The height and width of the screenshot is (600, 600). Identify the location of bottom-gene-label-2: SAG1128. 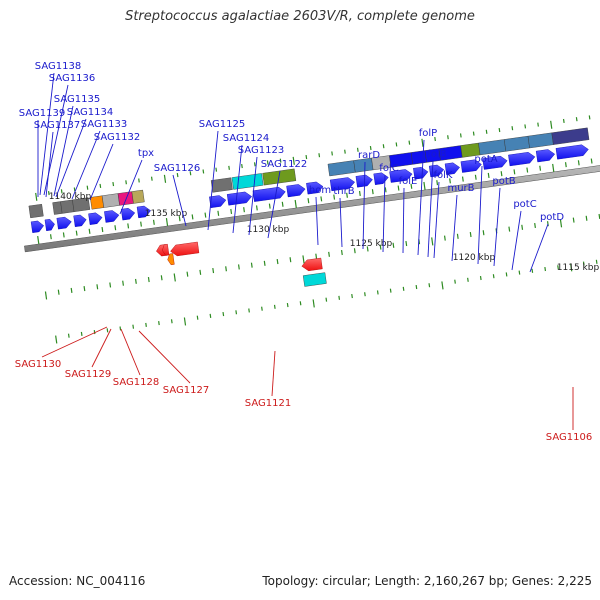
(136, 382).